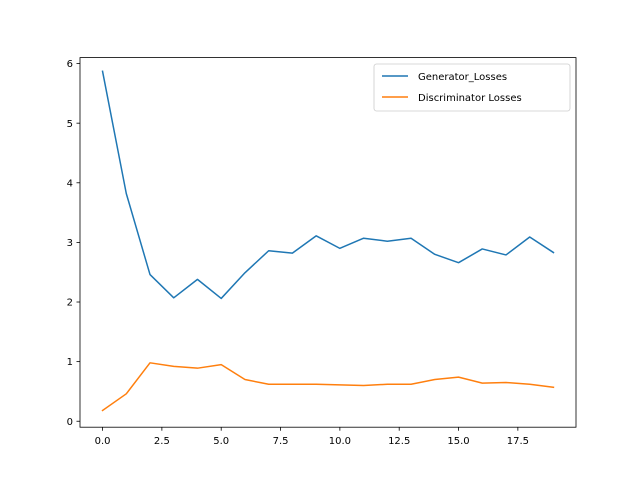 This screenshot has width=640, height=480. I want to click on x-tick-label: 7.5, so click(281, 441).